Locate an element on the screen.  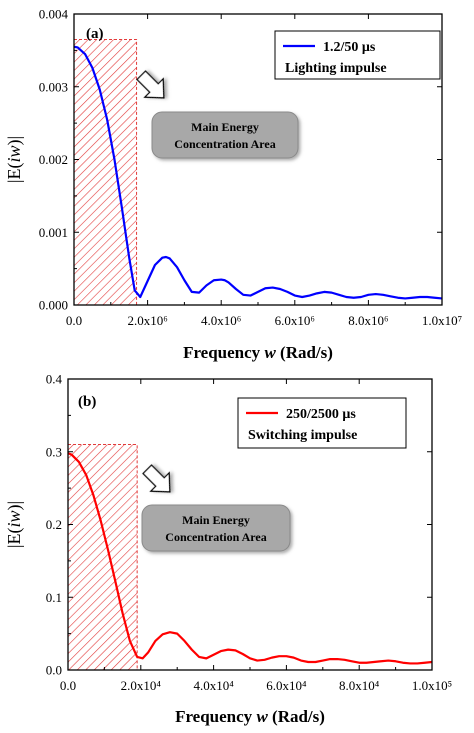
y-tick-label: 0.1 is located at coordinates (54, 597).